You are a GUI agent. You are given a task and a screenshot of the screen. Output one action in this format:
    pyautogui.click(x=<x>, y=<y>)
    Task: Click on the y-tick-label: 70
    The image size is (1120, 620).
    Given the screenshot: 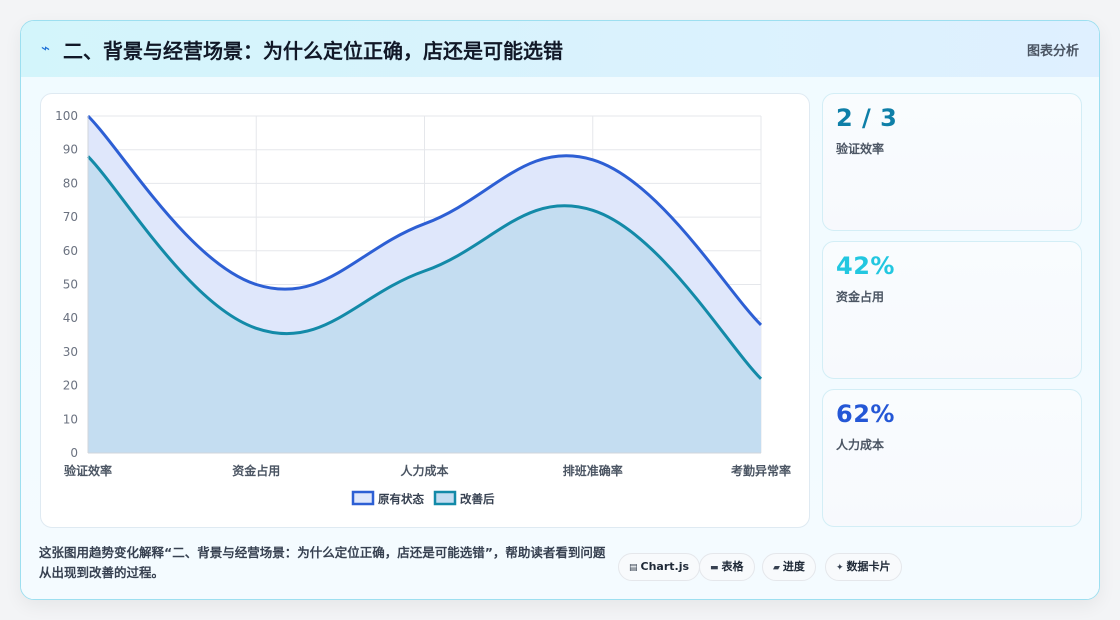 What is the action you would take?
    pyautogui.click(x=70, y=217)
    